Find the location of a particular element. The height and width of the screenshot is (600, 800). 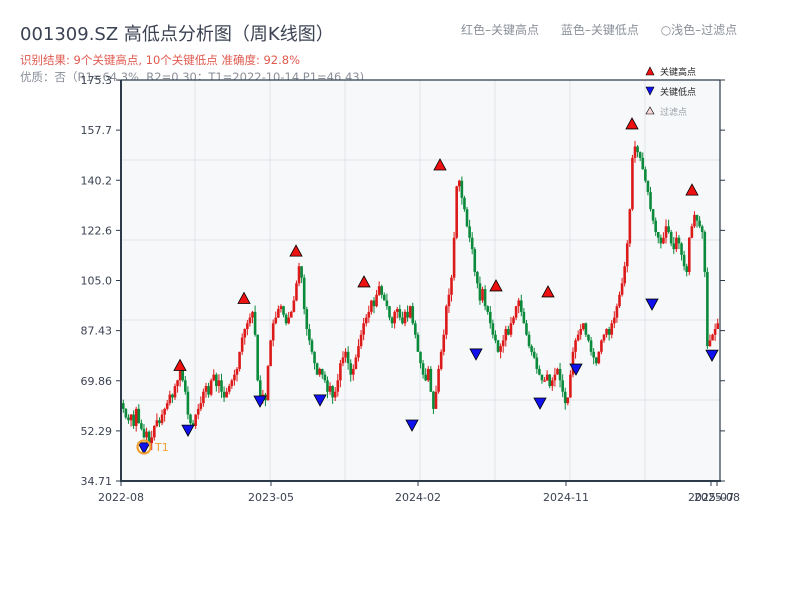

color-legend-low: 蓝色–关键低点 is located at coordinates (599, 30).